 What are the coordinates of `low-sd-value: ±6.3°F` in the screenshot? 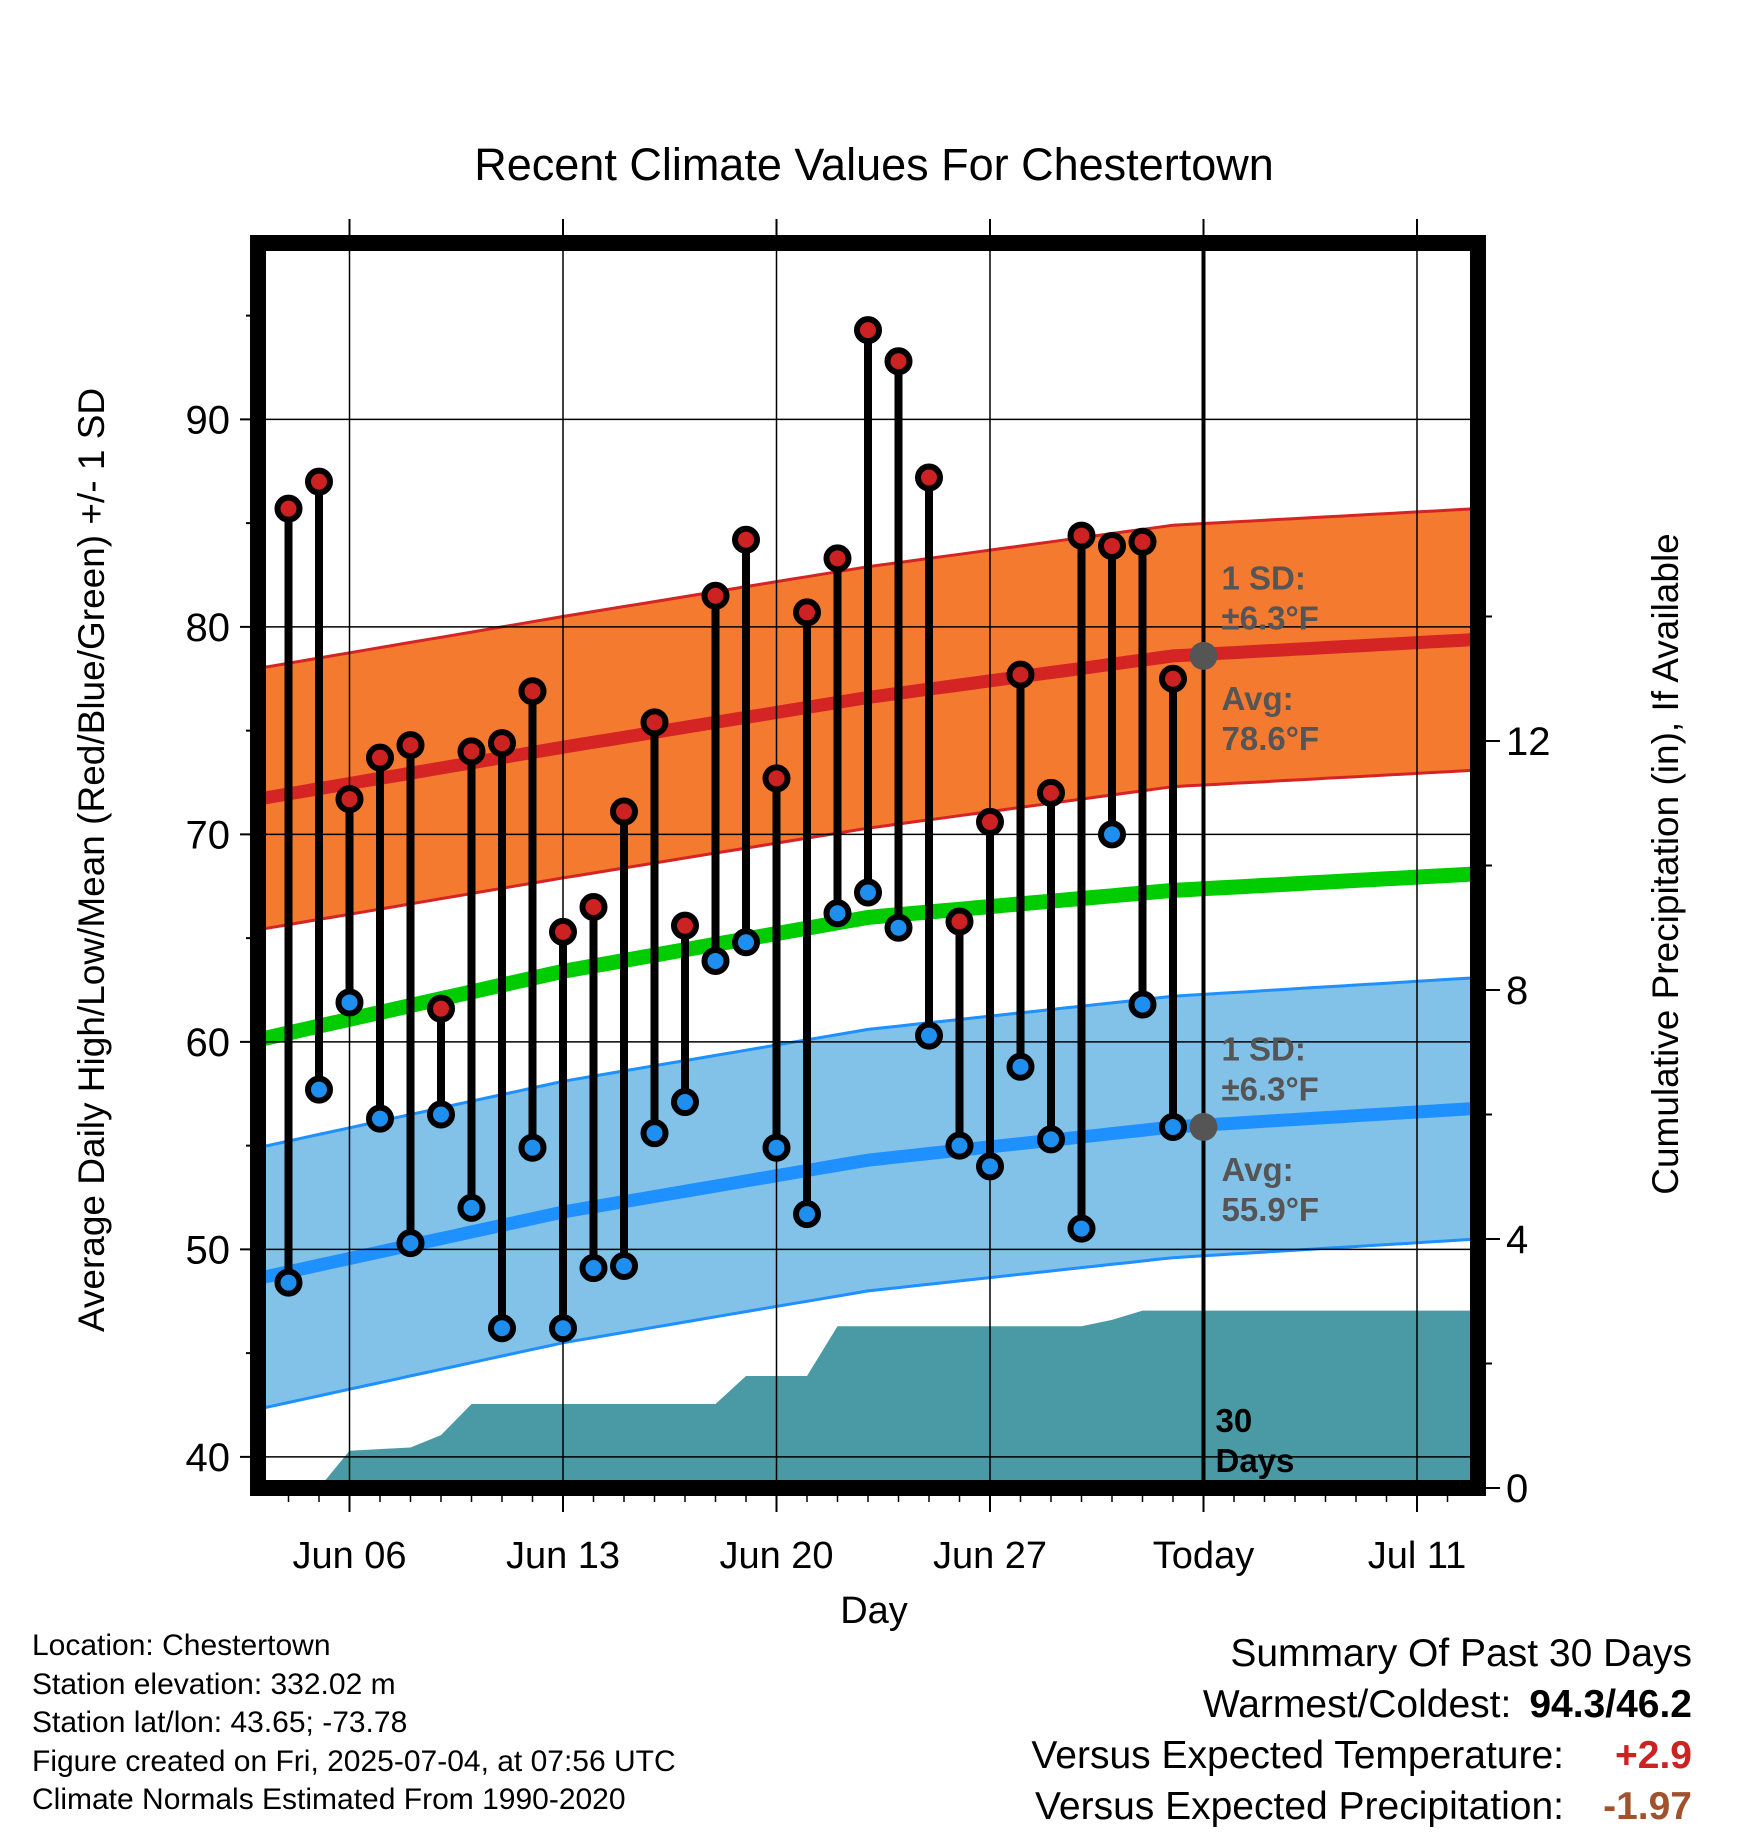 It's located at (1270, 1089).